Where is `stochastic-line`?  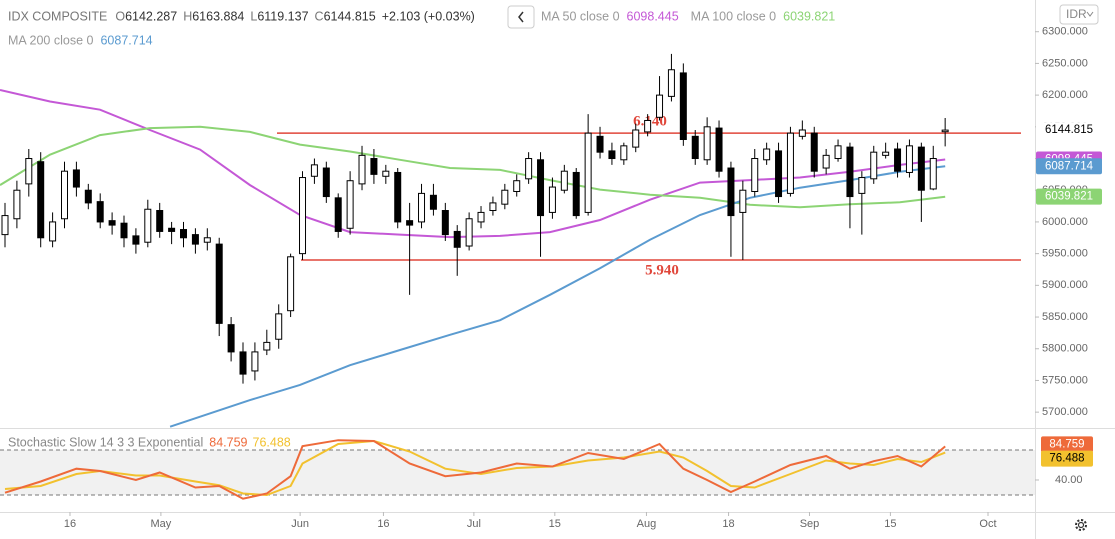 stochastic-line is located at coordinates (475, 469).